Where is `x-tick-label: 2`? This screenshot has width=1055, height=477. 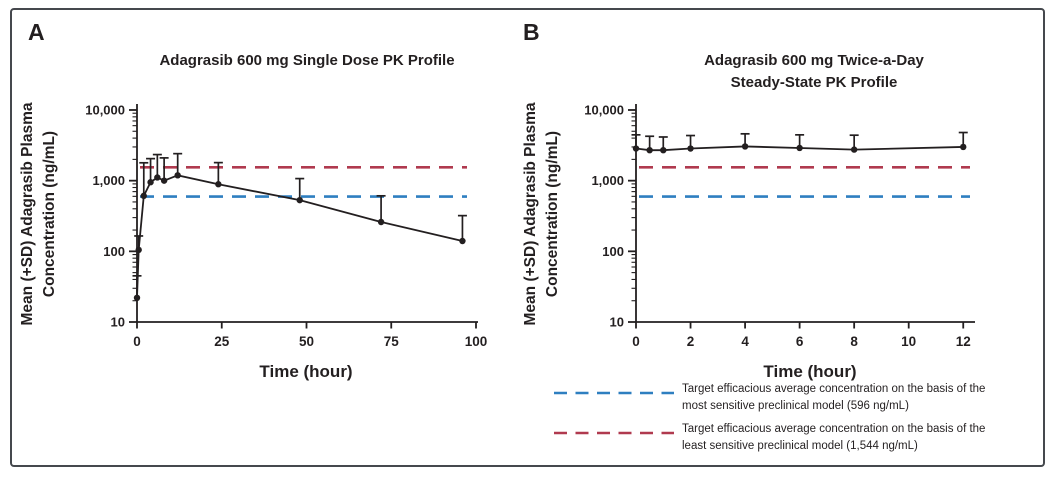
x-tick-label: 2 is located at coordinates (691, 341).